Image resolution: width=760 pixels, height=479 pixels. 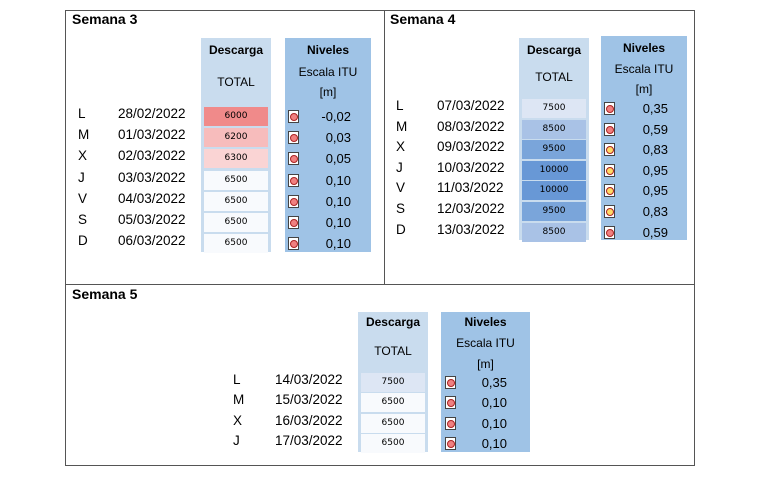 What do you see at coordinates (105, 294) in the screenshot?
I see `week-title: Semana 5` at bounding box center [105, 294].